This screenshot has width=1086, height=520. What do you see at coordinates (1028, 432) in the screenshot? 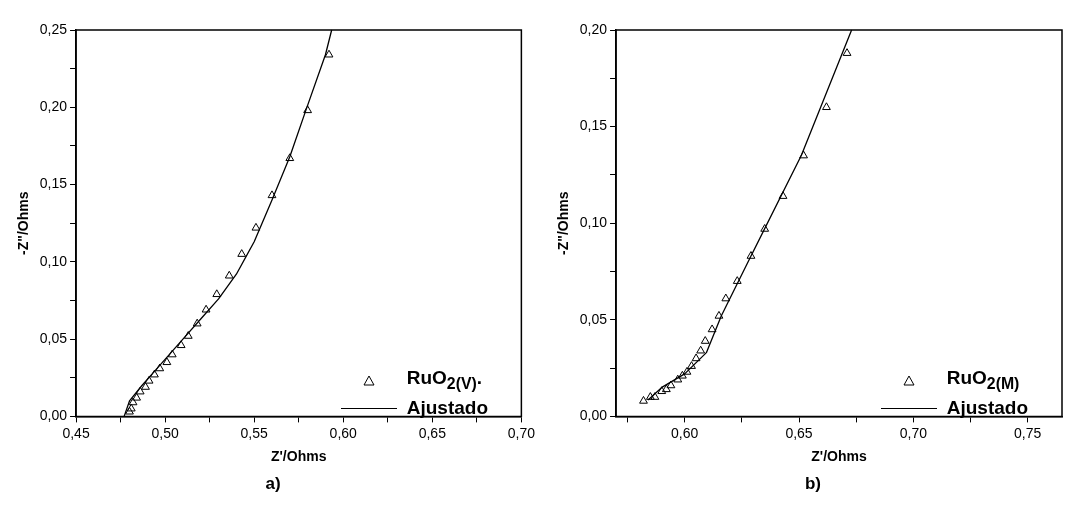
I see `x-tick-label: 0,75` at bounding box center [1028, 432].